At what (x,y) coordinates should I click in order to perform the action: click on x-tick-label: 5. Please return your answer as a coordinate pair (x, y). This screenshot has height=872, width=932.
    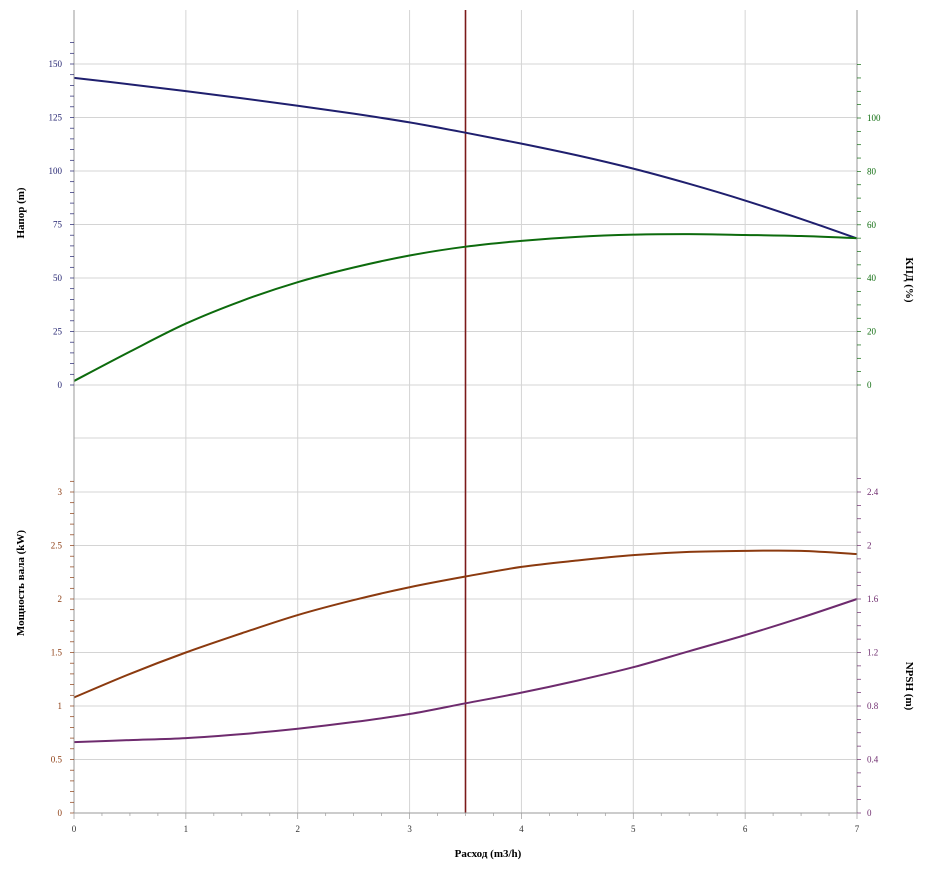
    Looking at the image, I should click on (633, 829).